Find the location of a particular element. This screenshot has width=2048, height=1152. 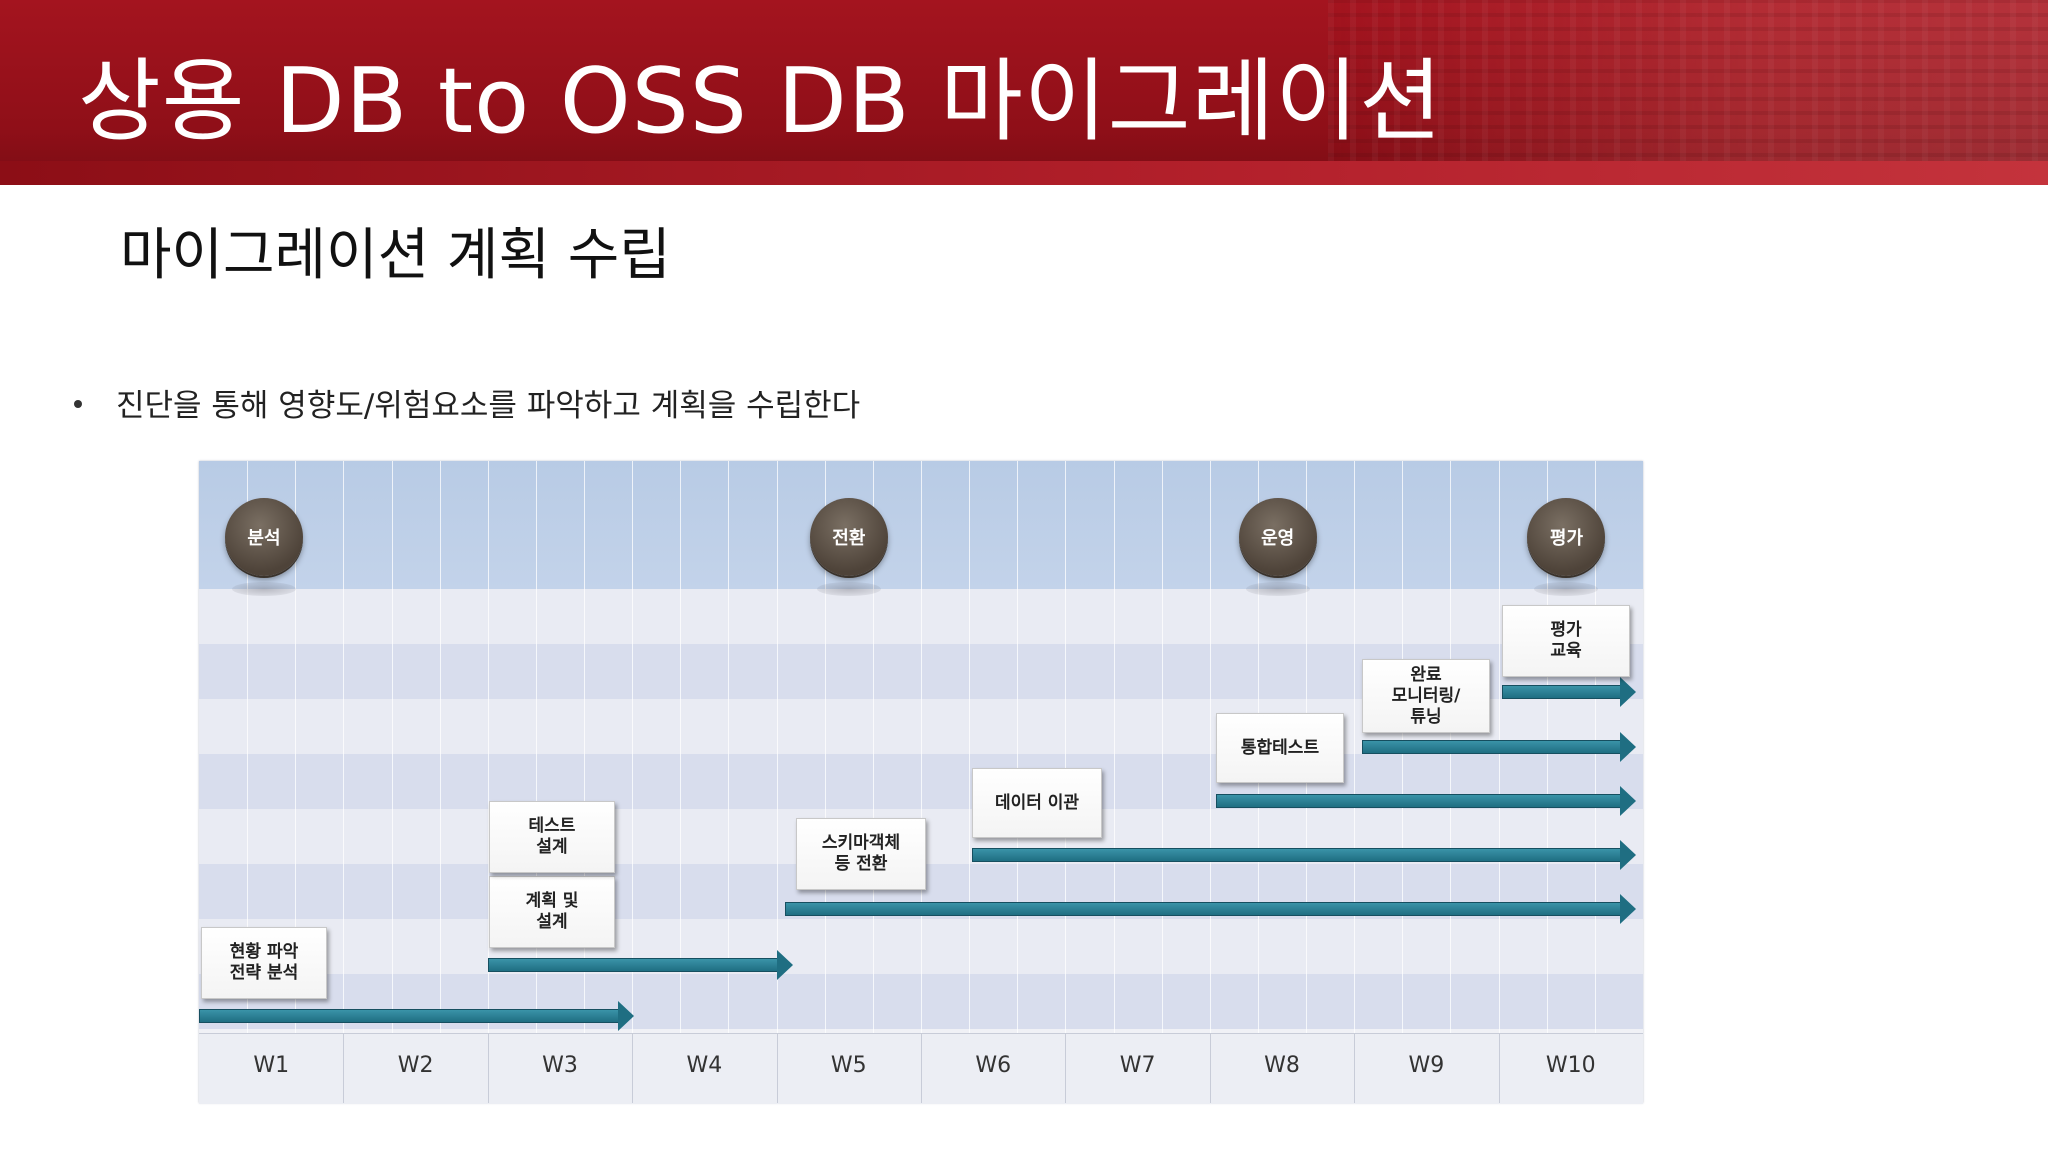

task-box: 완료 모니터링/ 튜닝 is located at coordinates (1426, 696).